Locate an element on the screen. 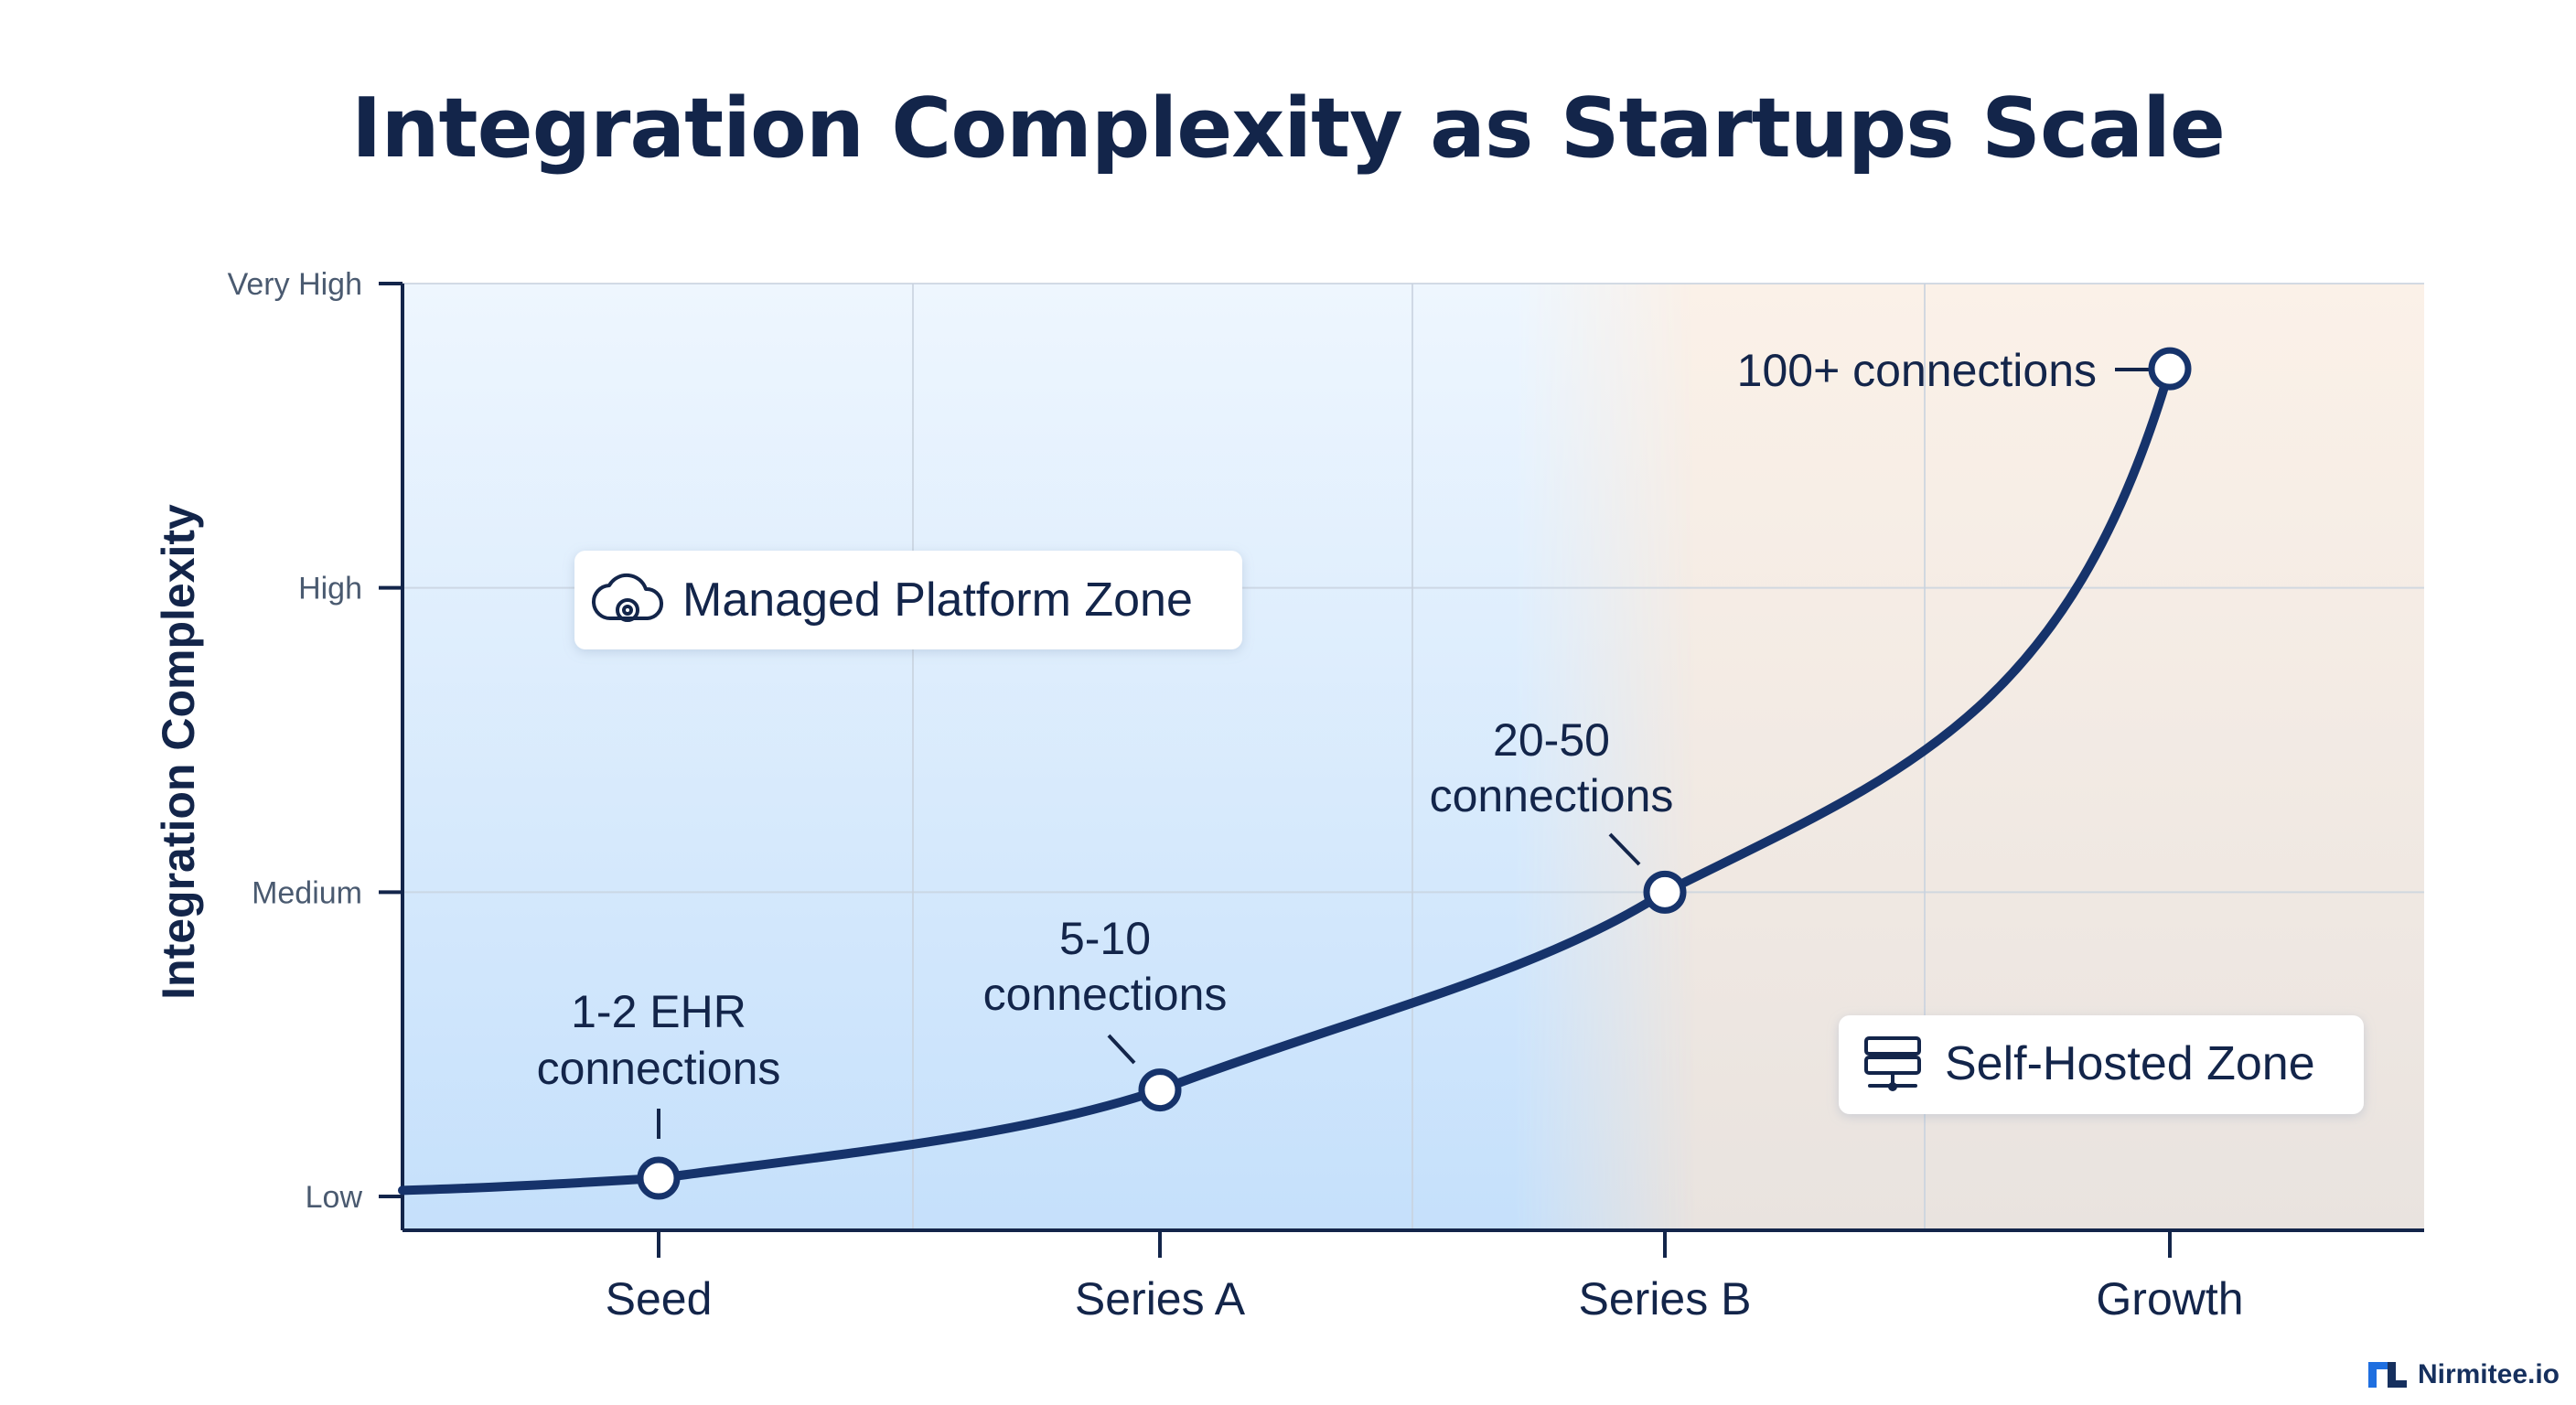 The image size is (2576, 1405). x-tick-label: Series A is located at coordinates (1160, 1299).